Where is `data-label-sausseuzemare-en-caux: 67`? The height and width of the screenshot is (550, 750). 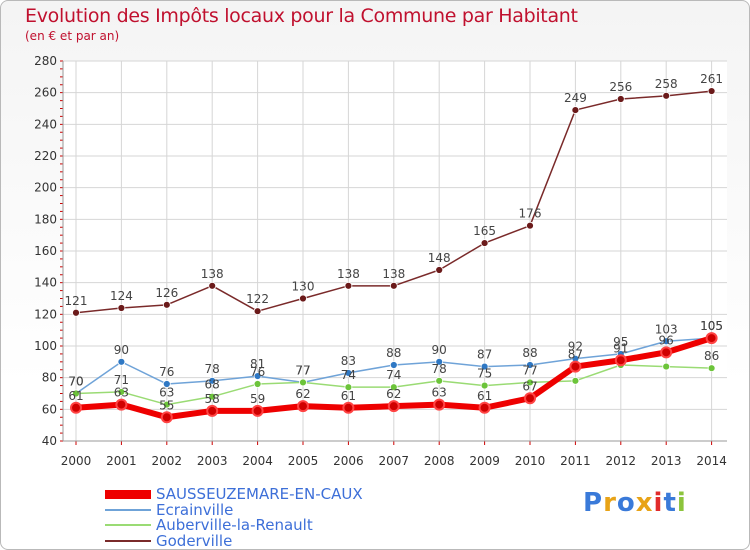
data-label-sausseuzemare-en-caux: 67 is located at coordinates (529, 386).